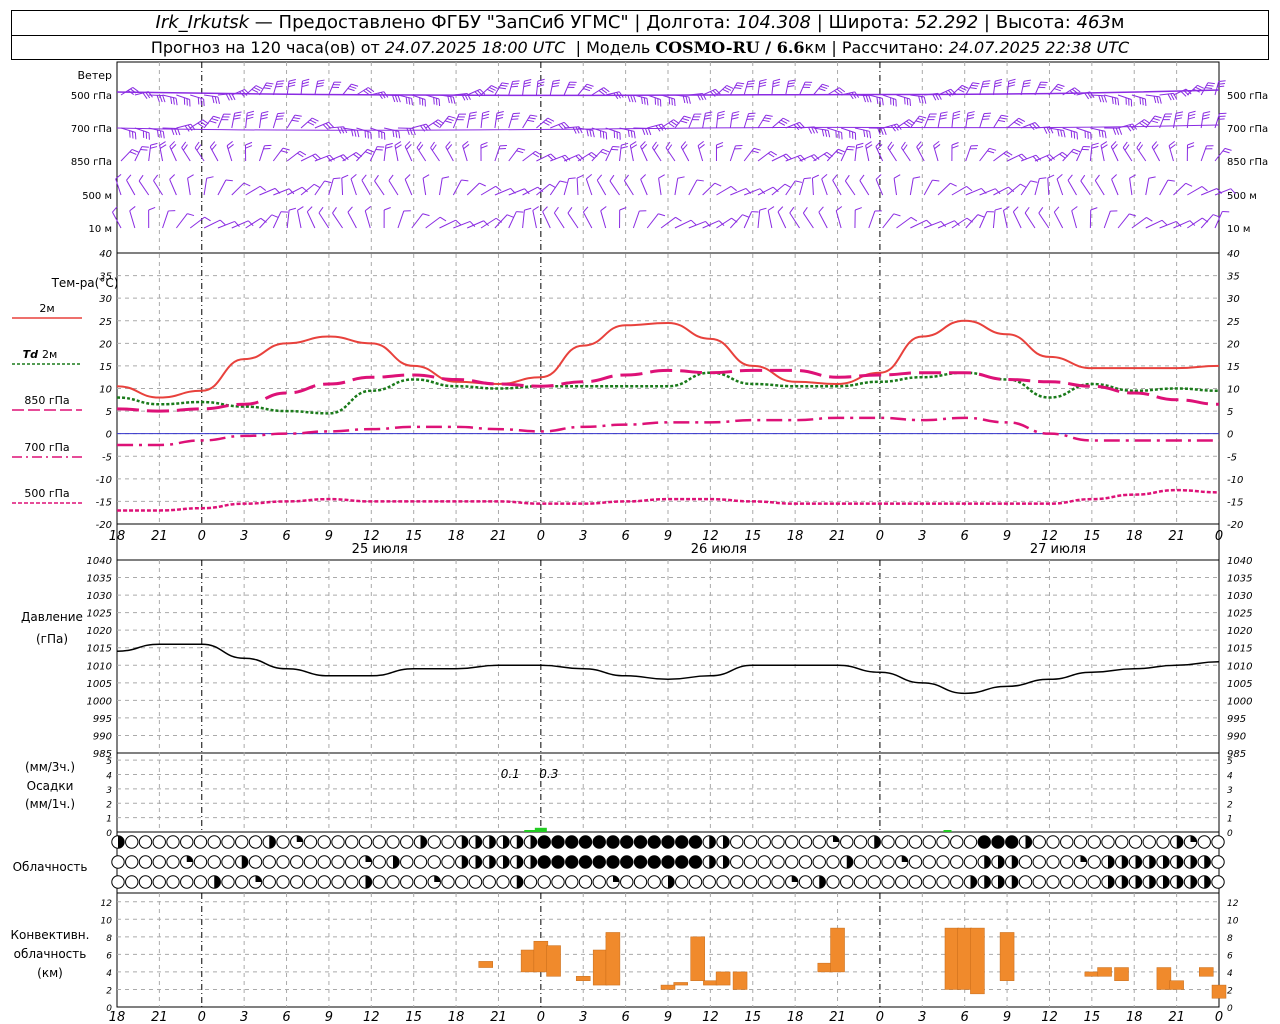  I want to click on conv-bar, so click(1092, 974).